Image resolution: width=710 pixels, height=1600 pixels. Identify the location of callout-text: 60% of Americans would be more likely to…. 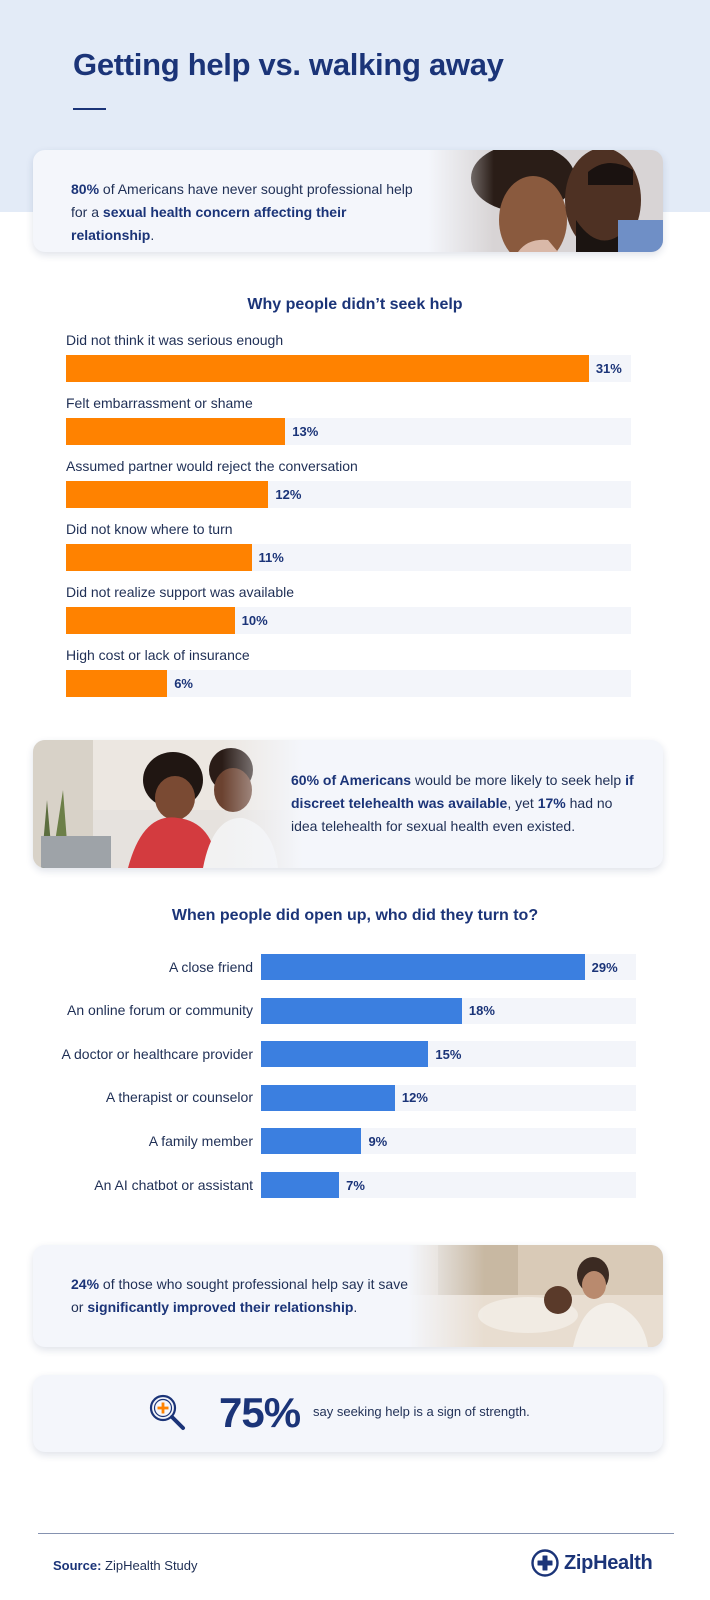
(466, 803).